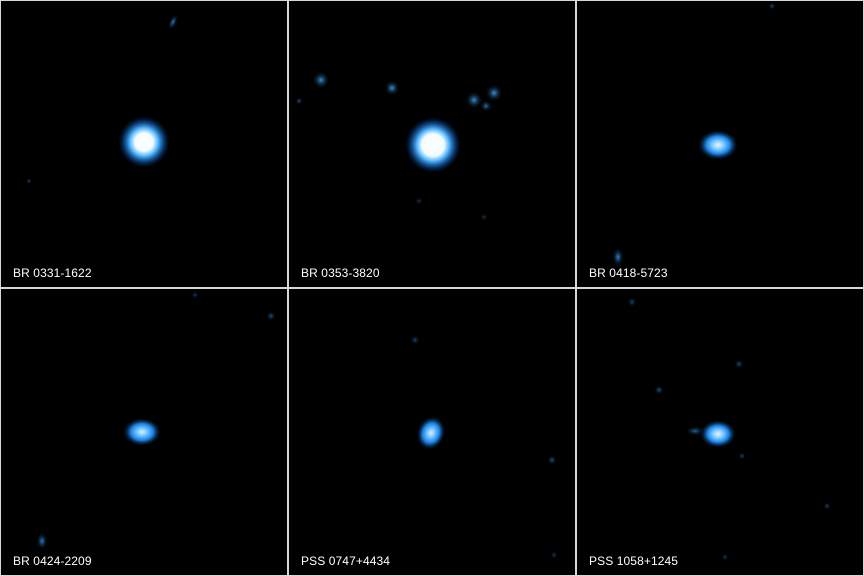 The width and height of the screenshot is (864, 576). I want to click on panel-label: BR 0353-3820, so click(340, 273).